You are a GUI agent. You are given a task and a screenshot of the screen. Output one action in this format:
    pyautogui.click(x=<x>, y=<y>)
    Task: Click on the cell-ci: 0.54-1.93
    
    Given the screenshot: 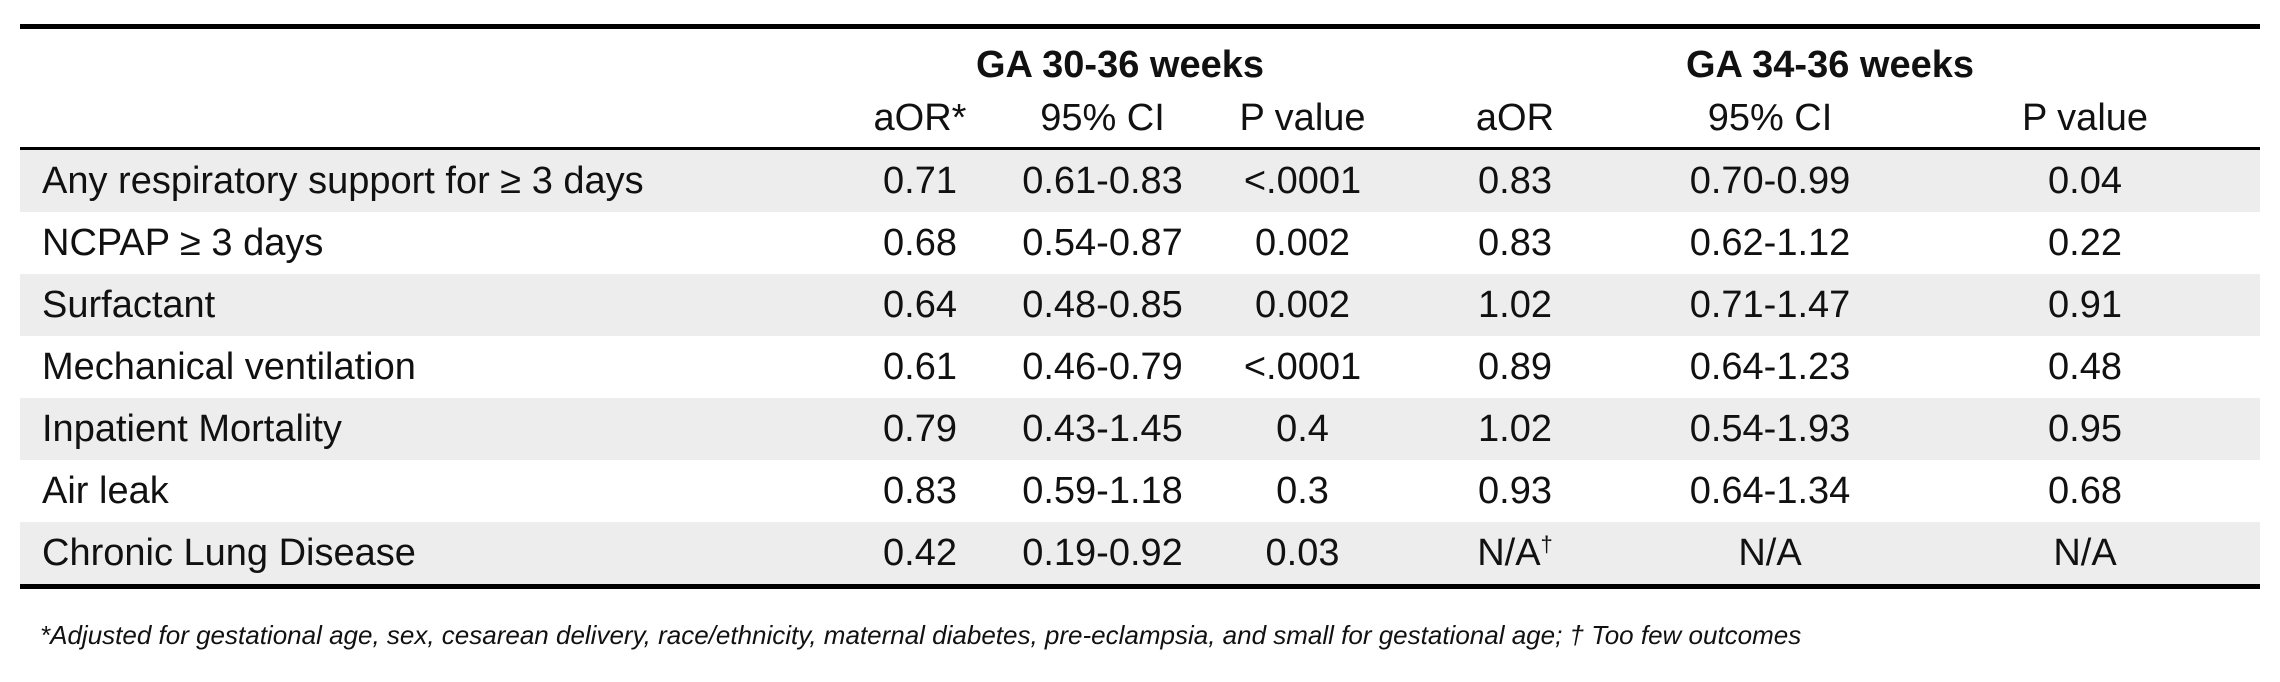 What is the action you would take?
    pyautogui.click(x=1770, y=429)
    